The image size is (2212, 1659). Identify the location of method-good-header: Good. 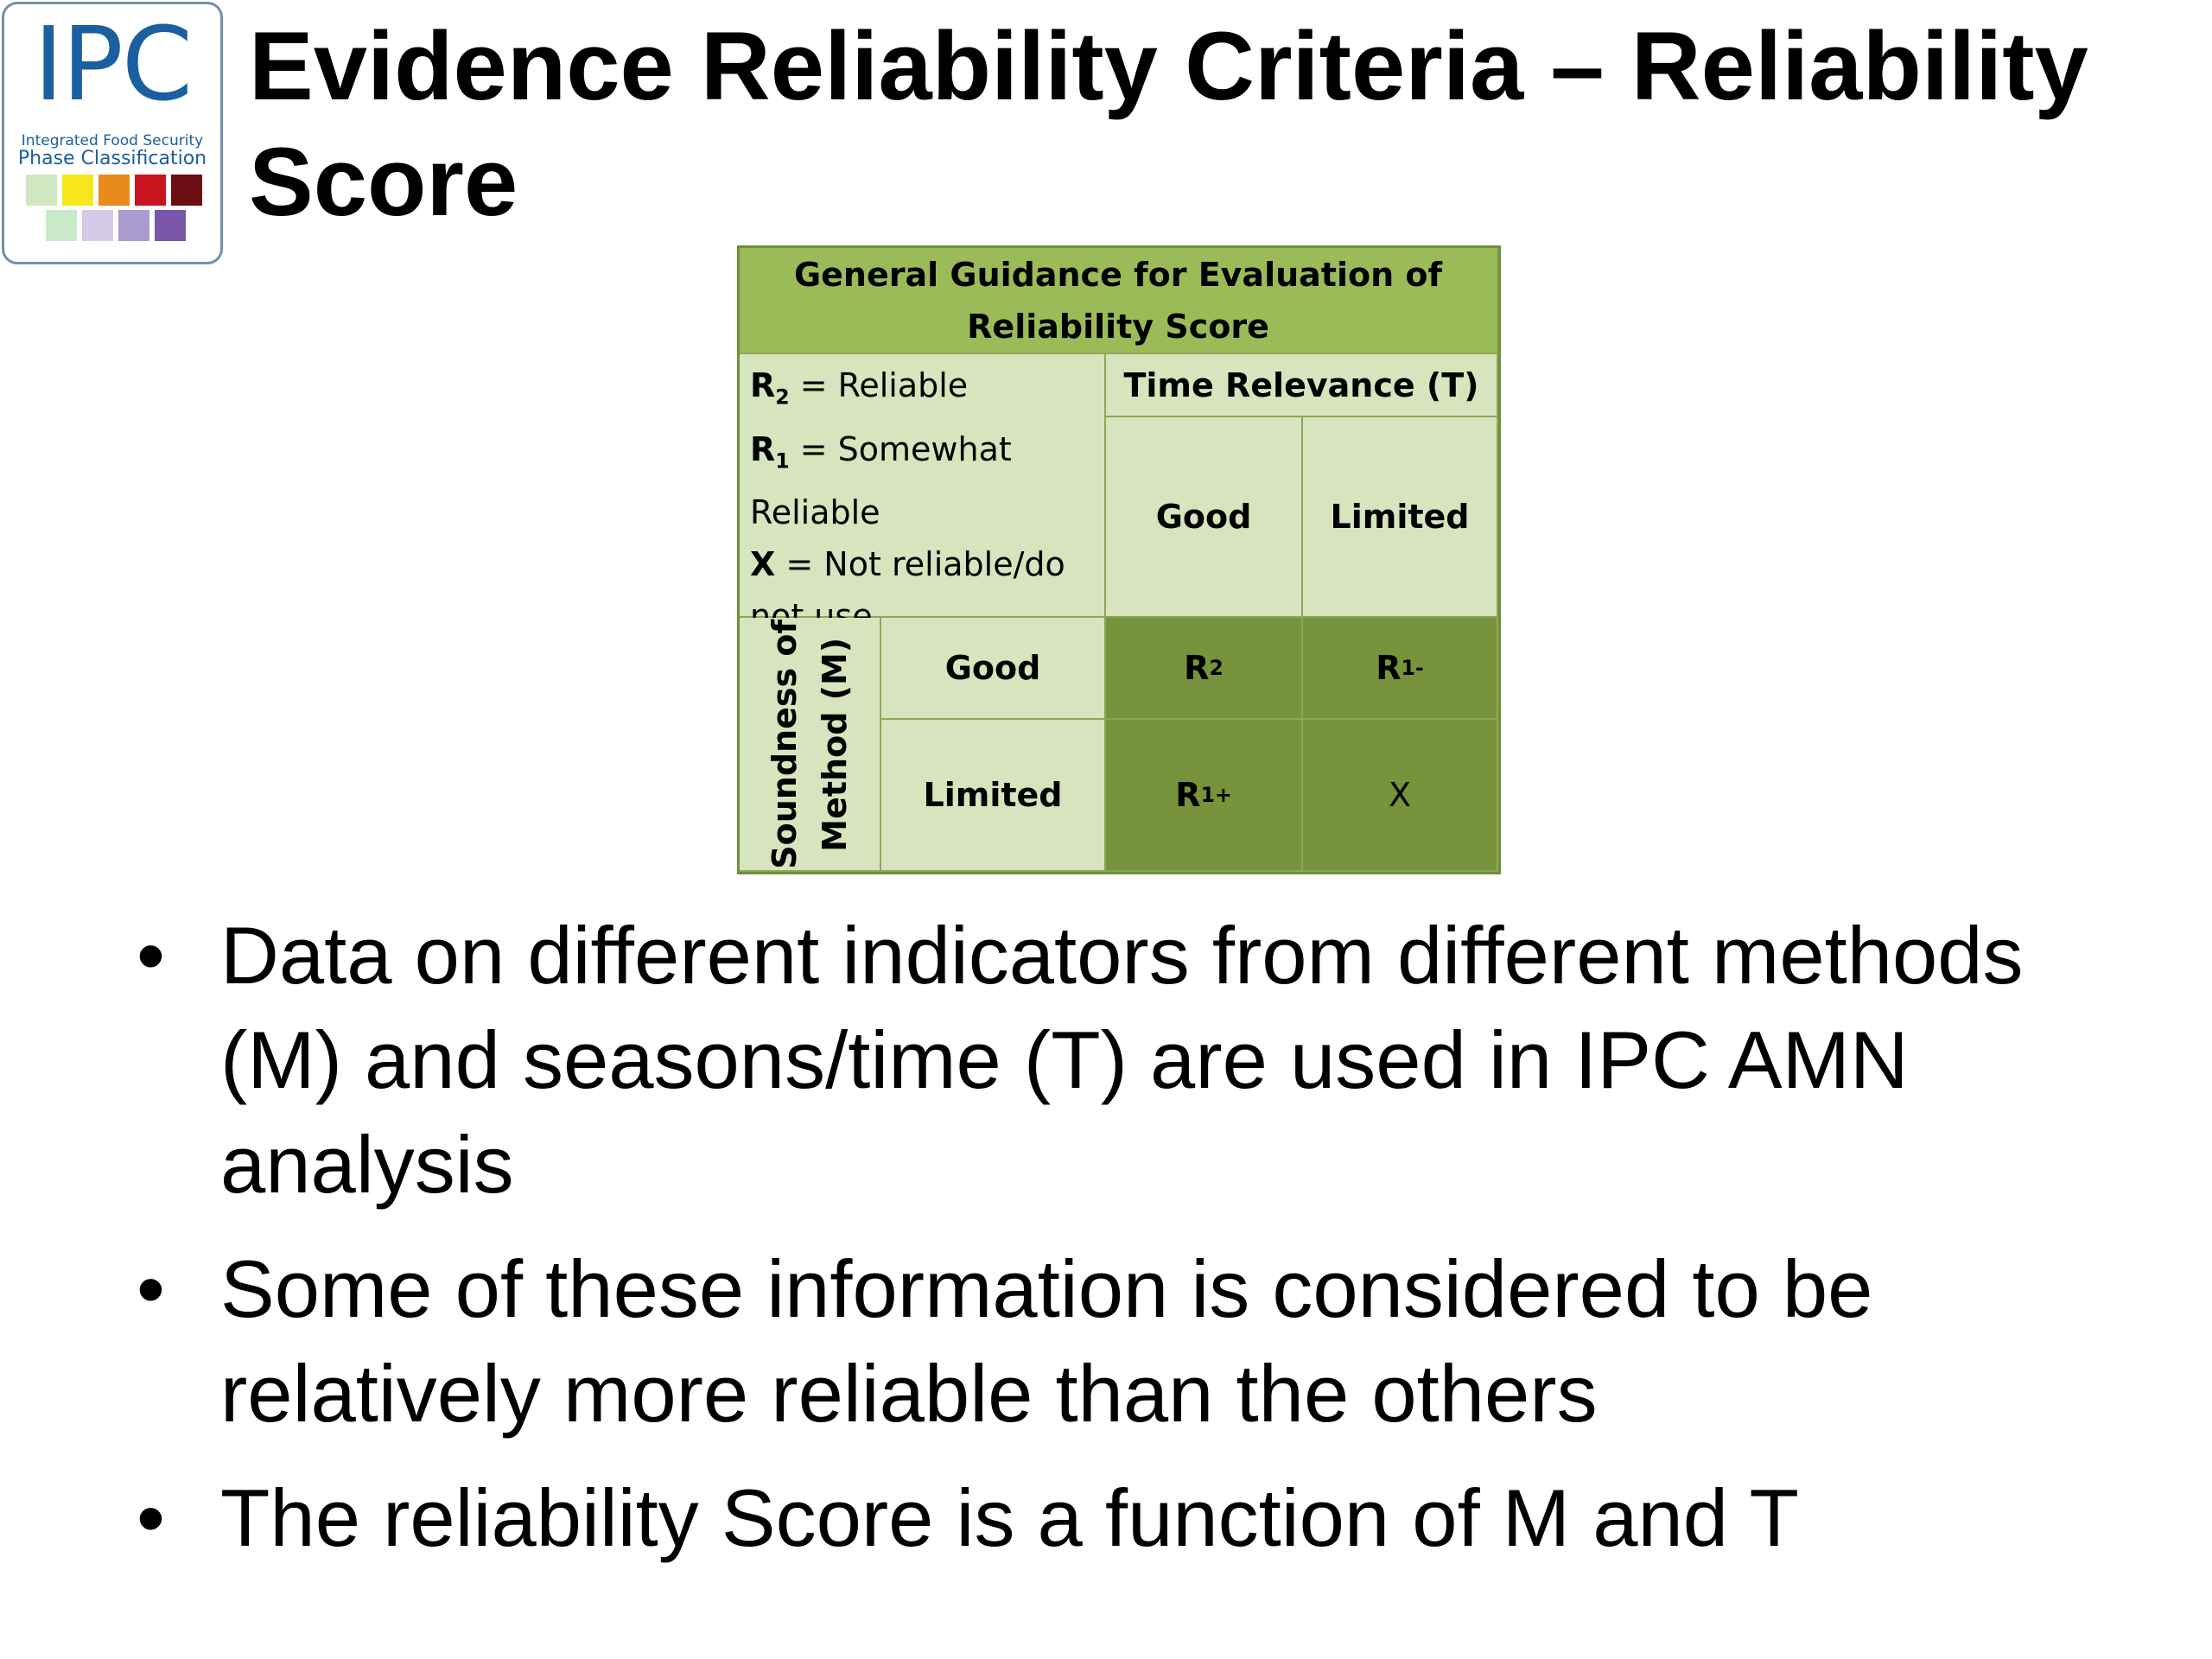
(994, 669).